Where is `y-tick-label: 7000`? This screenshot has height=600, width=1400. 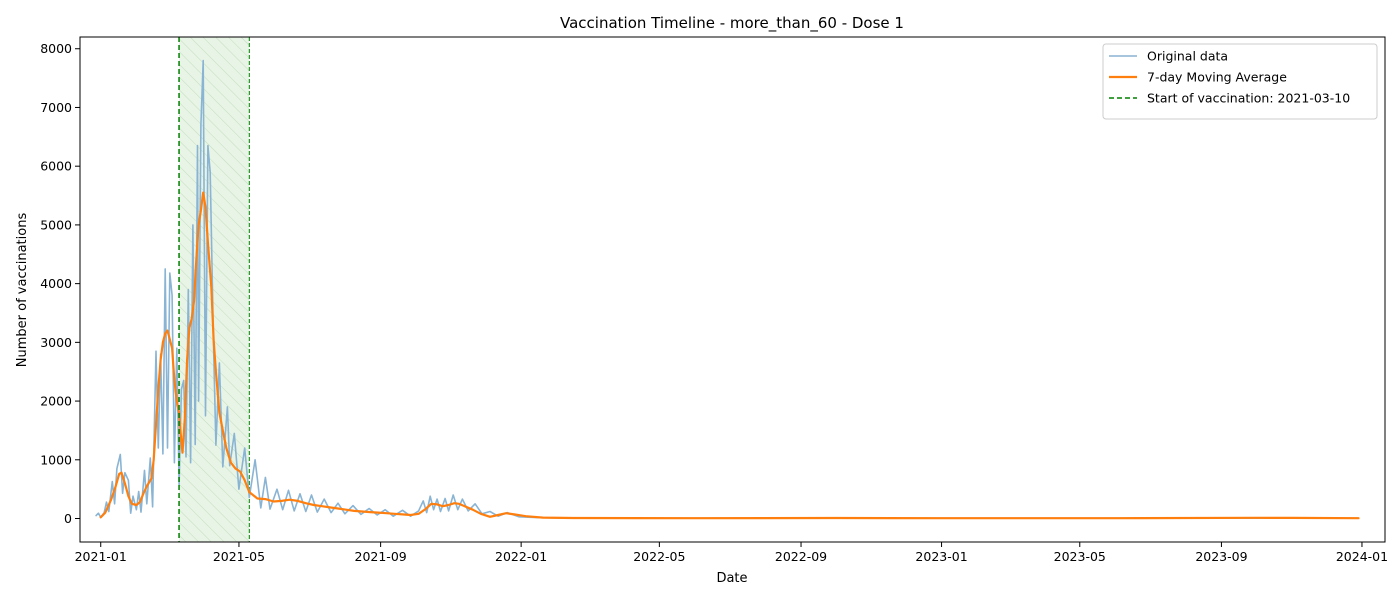
y-tick-label: 7000 is located at coordinates (56, 107).